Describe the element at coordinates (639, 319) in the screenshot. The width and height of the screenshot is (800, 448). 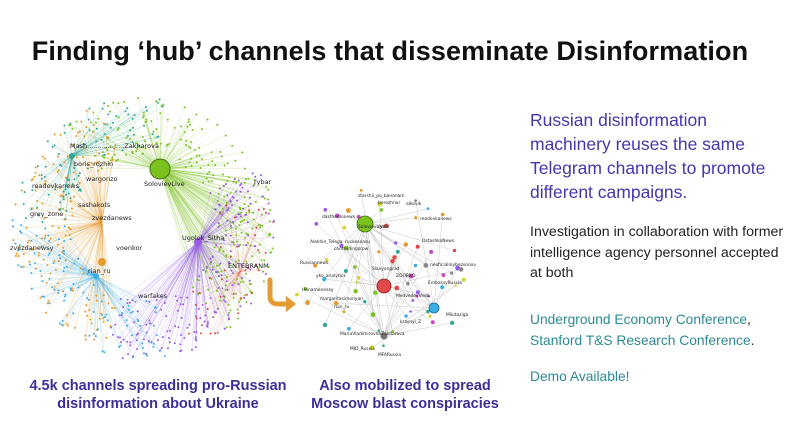
I see `conference-link-underground-economy: Underground Economy Conference` at that location.